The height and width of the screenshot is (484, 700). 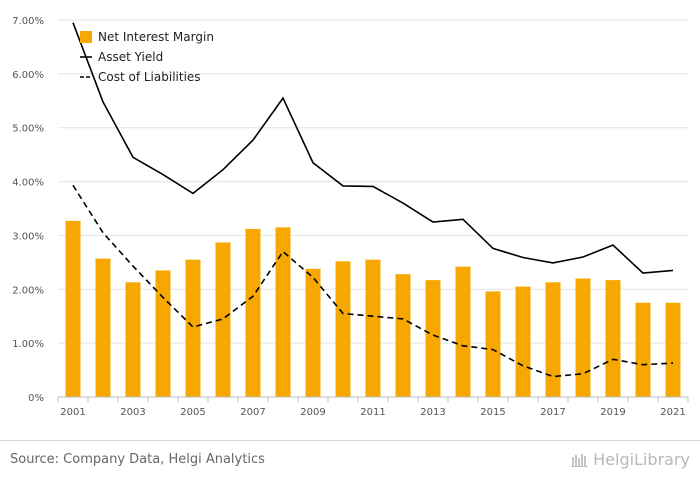 What do you see at coordinates (130, 57) in the screenshot?
I see `legend-label: Asset Yield` at bounding box center [130, 57].